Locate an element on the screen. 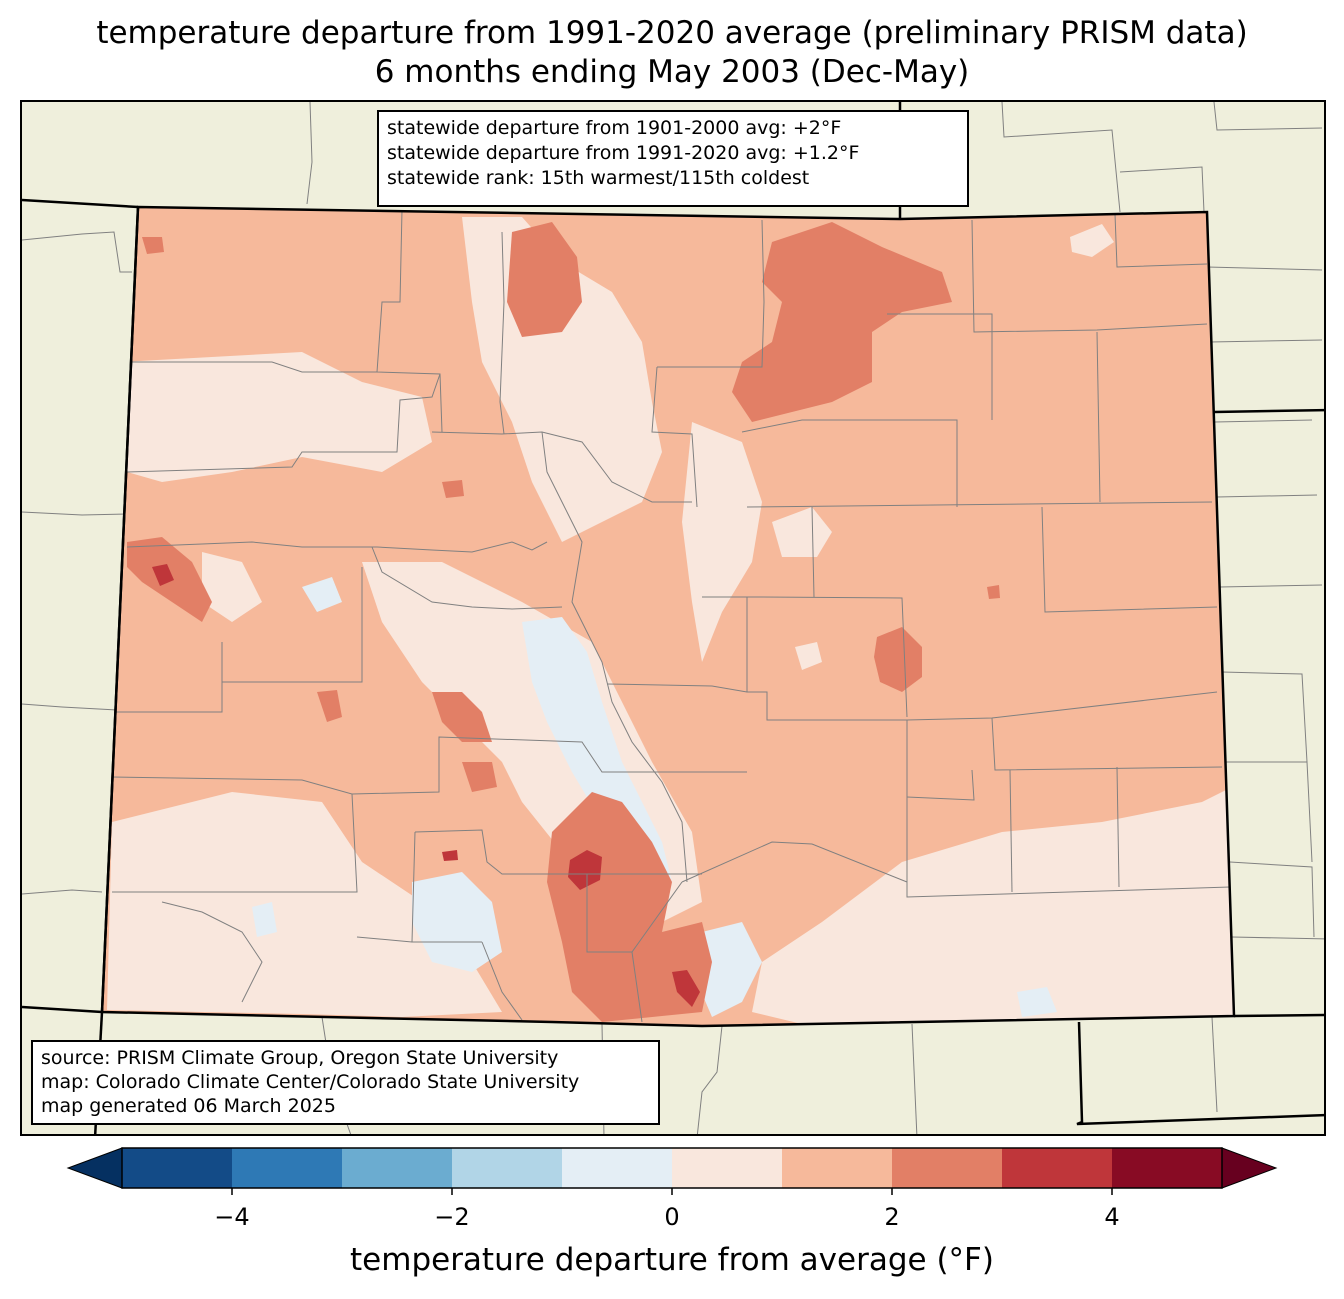  colorbar is located at coordinates (672, 1171).